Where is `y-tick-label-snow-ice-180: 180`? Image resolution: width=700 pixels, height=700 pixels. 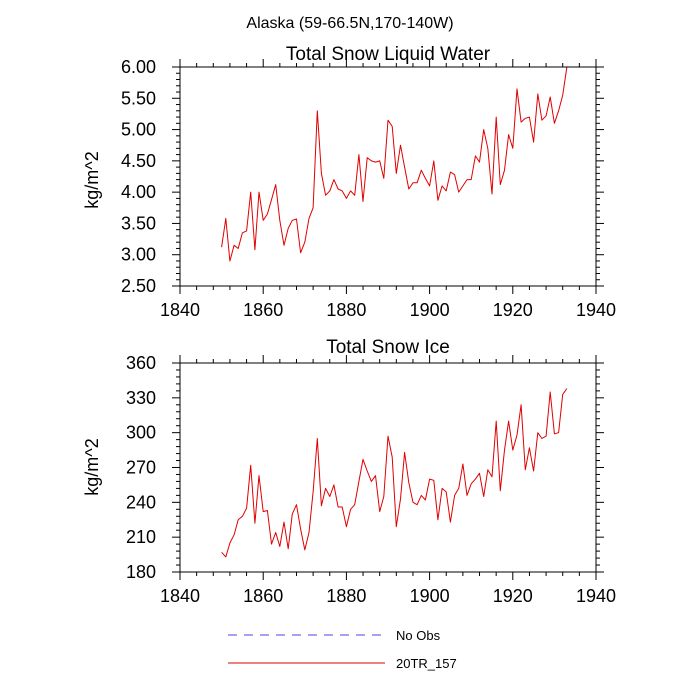
y-tick-label-snow-ice-180: 180 is located at coordinates (141, 572).